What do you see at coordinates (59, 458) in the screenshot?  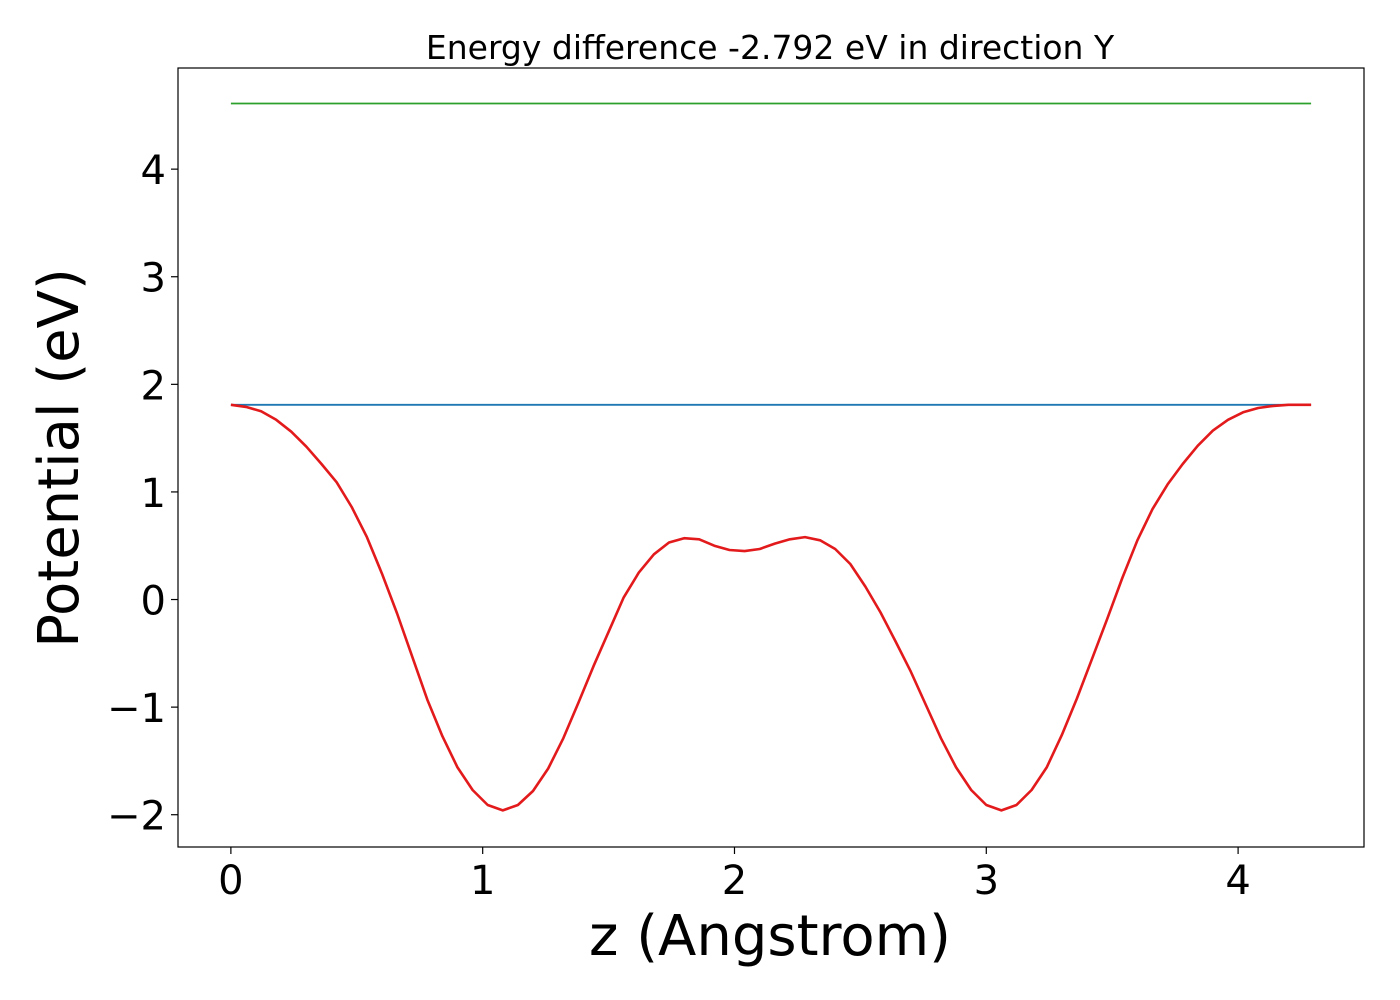 I see `y-axis-label: Potential (eV)` at bounding box center [59, 458].